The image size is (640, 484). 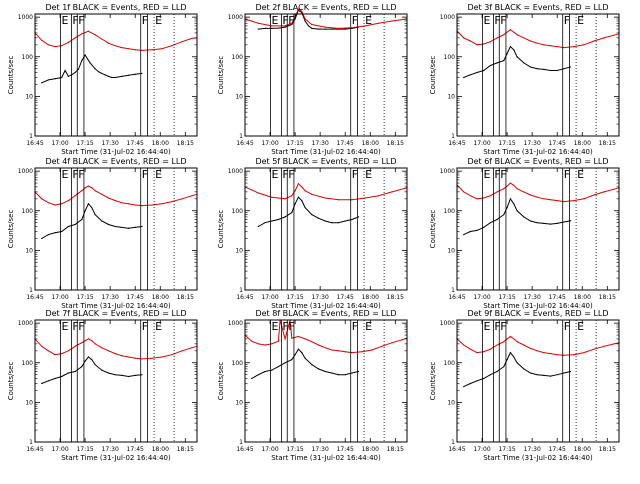 I want to click on chart-title: Det 4f BLACK = Events, RED = LLD, so click(x=115, y=161).